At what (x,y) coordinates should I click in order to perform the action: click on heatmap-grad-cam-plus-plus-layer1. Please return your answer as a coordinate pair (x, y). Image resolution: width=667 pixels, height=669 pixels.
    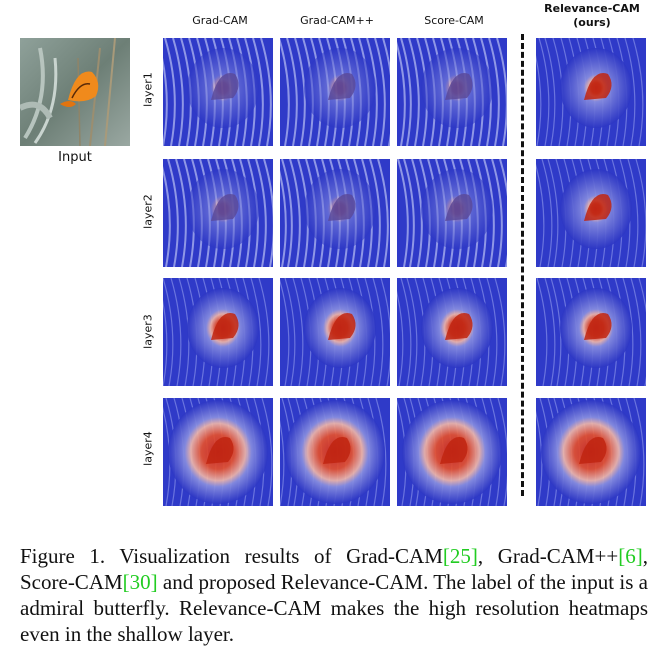
    Looking at the image, I should click on (335, 92).